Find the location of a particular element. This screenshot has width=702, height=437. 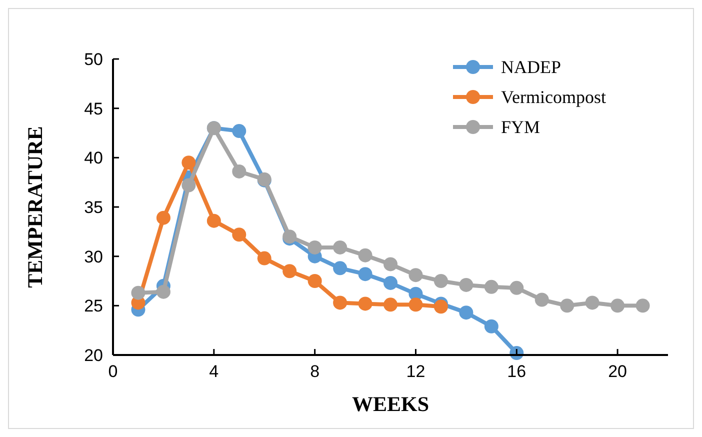

y-tick-label: 30 is located at coordinates (93, 256).